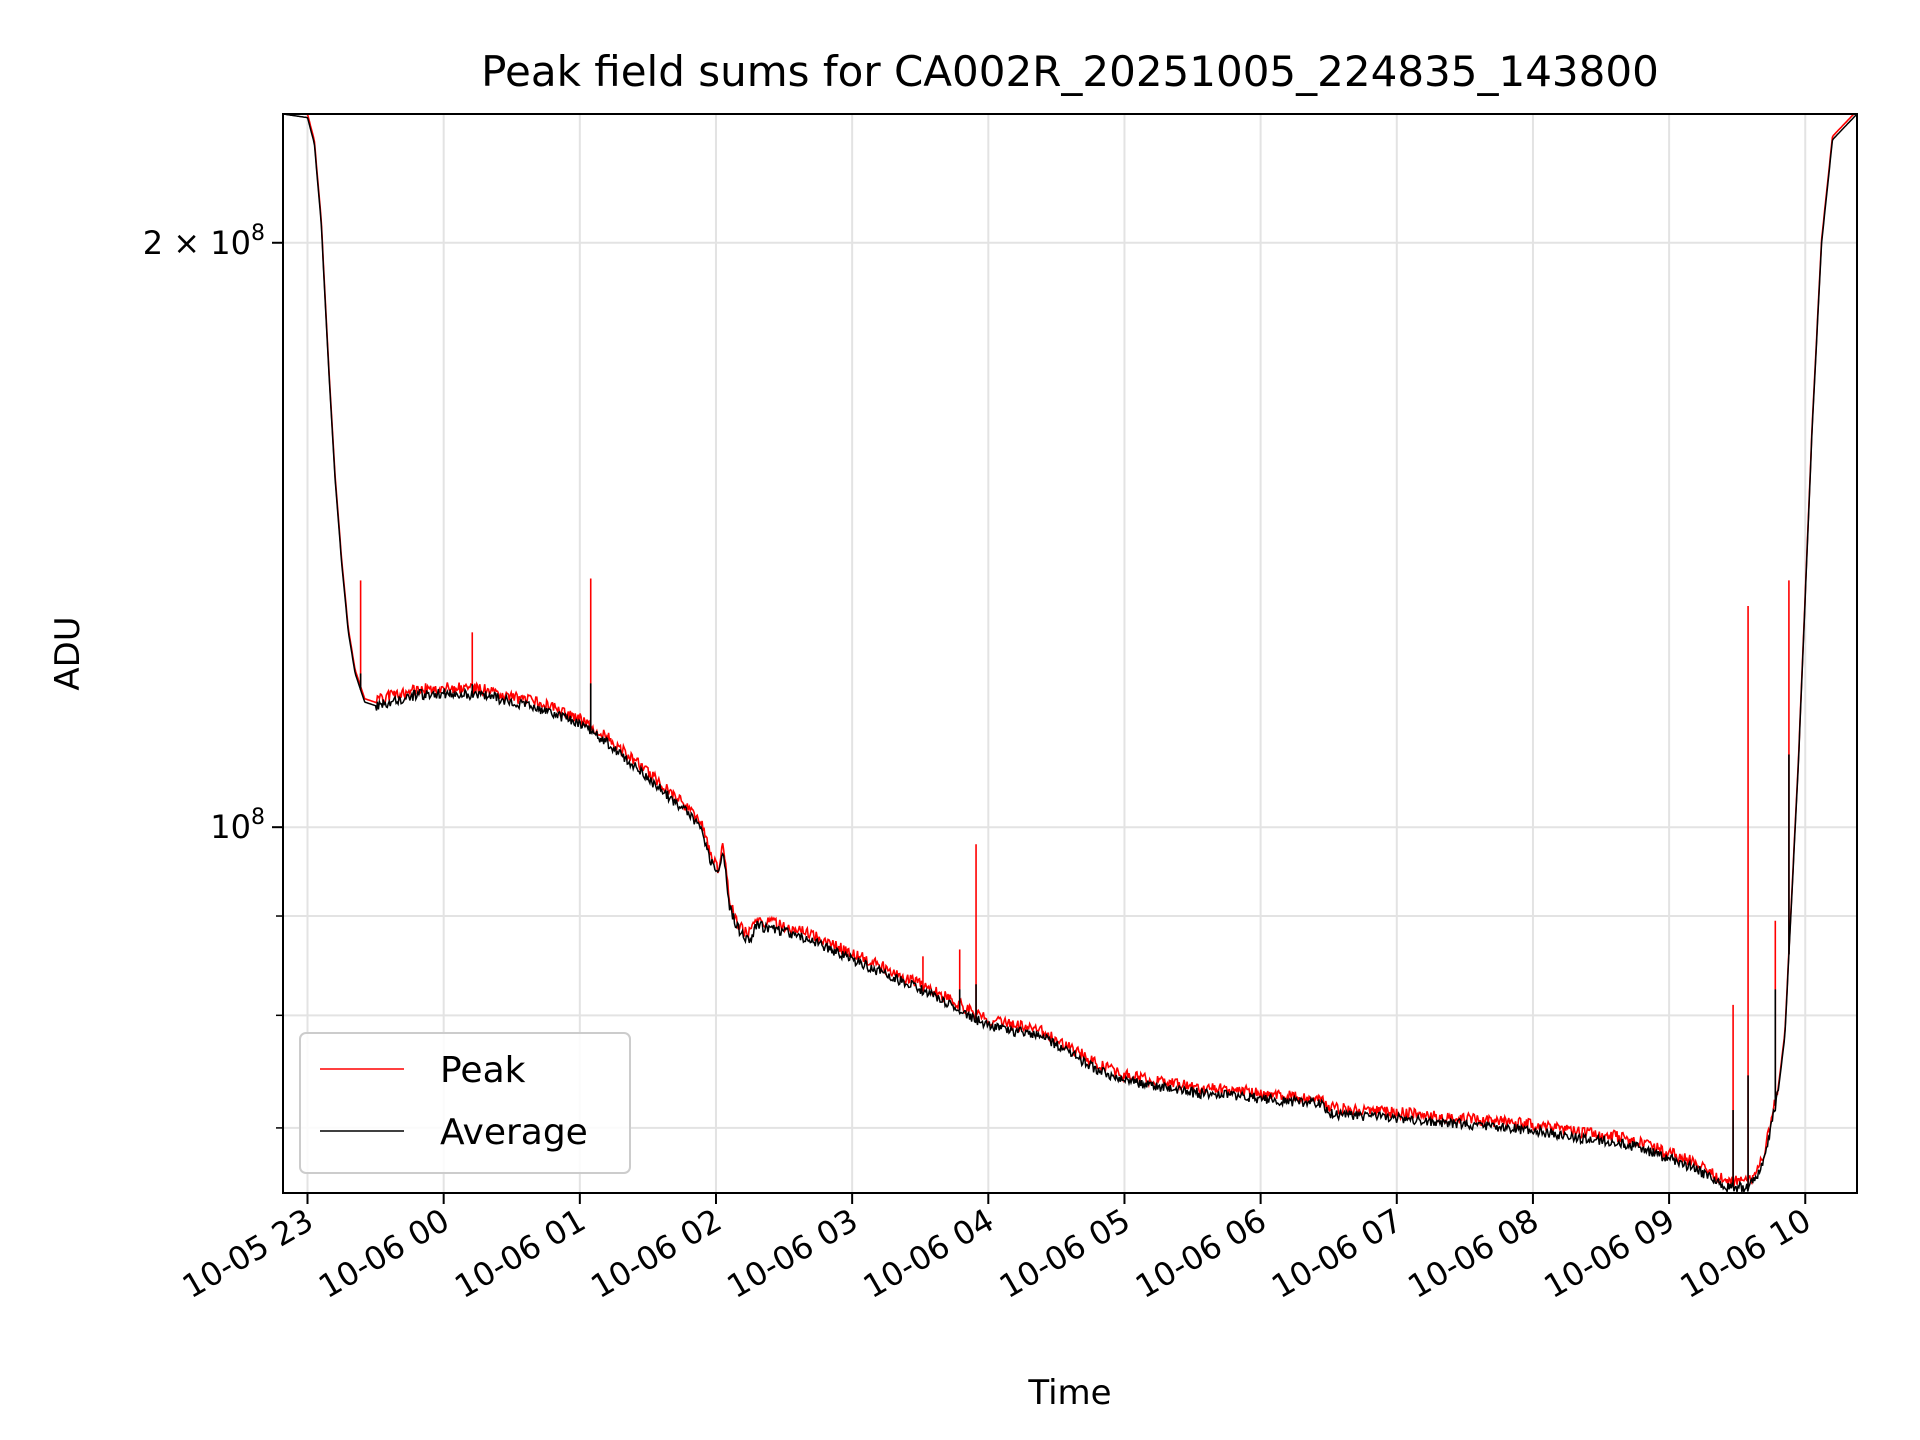 The height and width of the screenshot is (1440, 1920). What do you see at coordinates (483, 1070) in the screenshot?
I see `legend-label-peak: Peak` at bounding box center [483, 1070].